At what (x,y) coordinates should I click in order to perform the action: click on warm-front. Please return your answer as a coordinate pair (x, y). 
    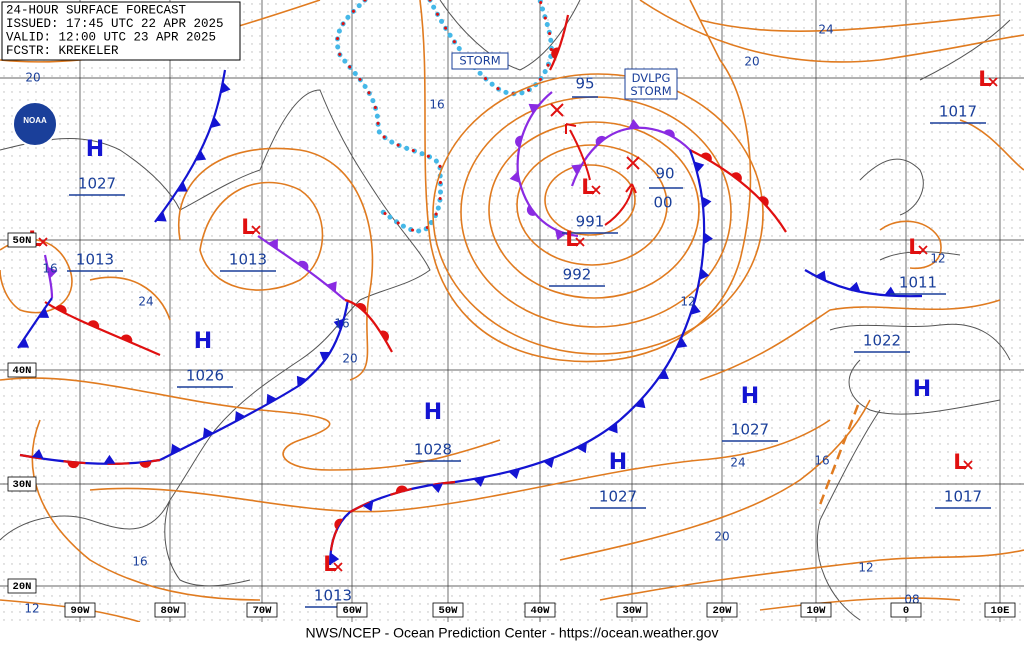
    Looking at the image, I should click on (368, 325).